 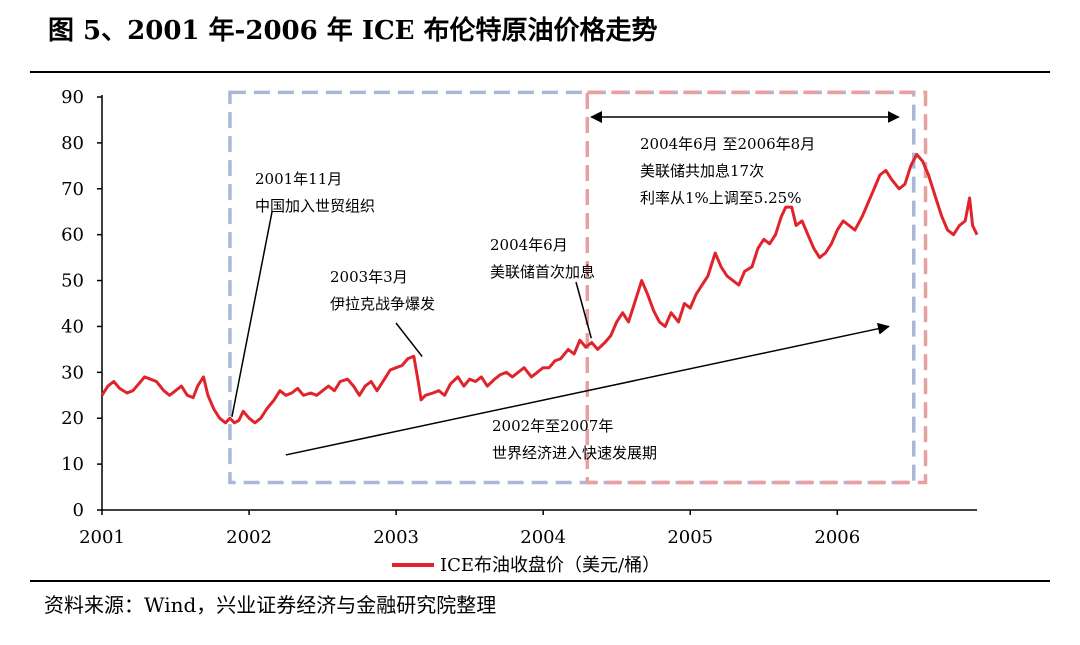 I want to click on growth-trend-arrow, so click(x=587, y=389).